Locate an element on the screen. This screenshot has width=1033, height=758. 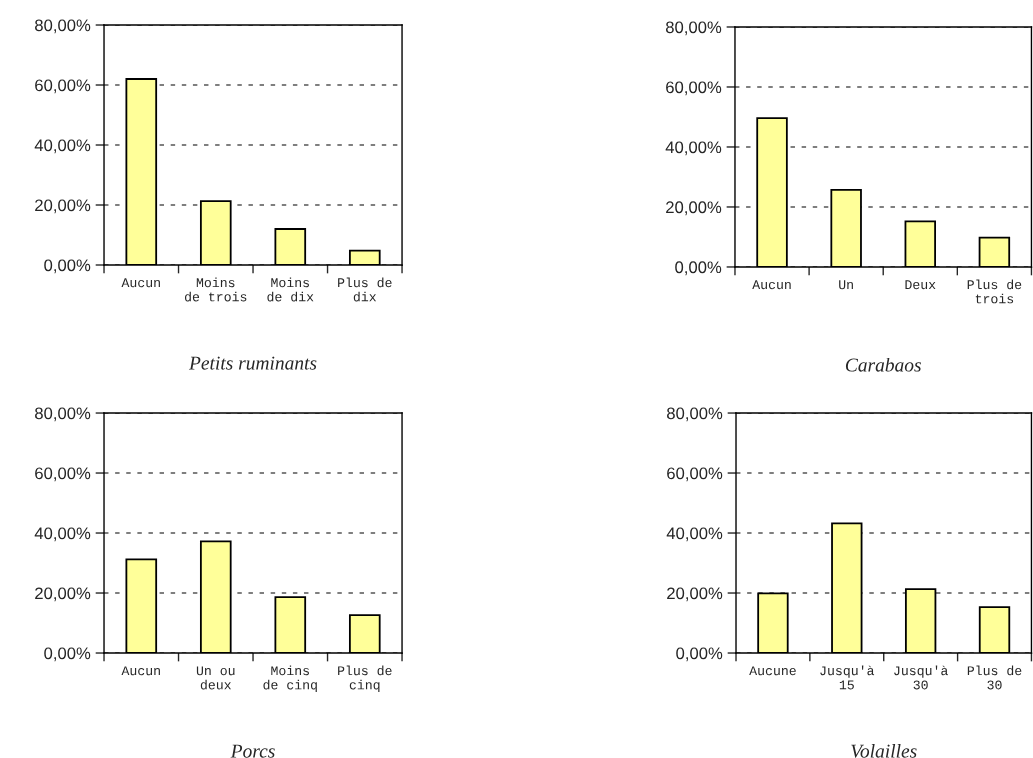
x-tick-label: Aucune is located at coordinates (772, 671).